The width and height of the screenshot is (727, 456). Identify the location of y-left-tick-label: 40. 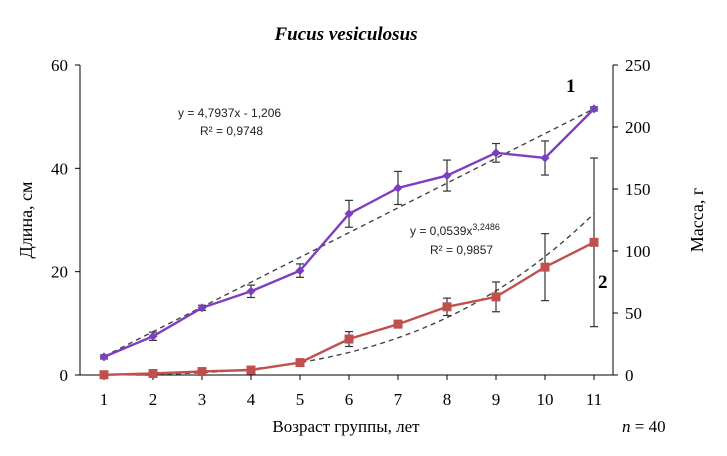
(59, 168).